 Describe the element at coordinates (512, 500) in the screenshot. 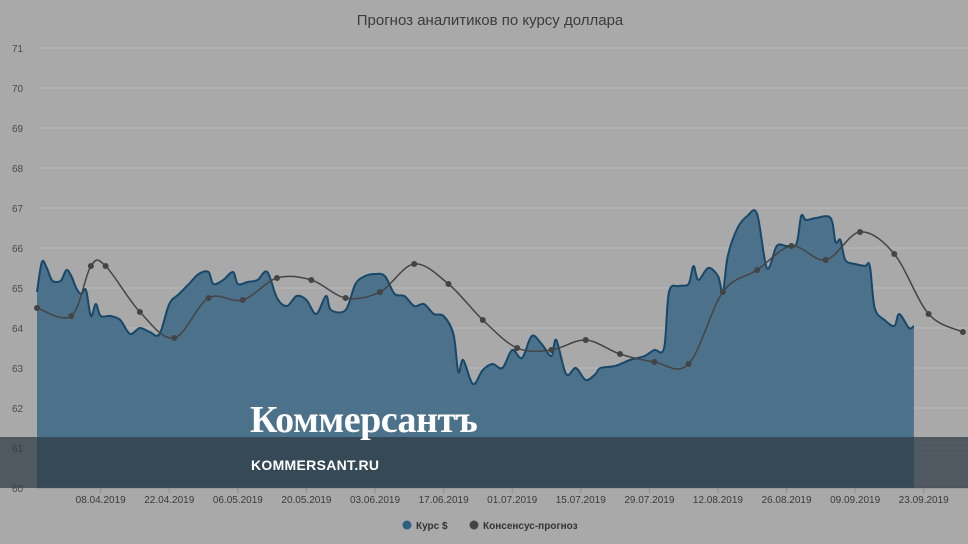

I see `x-tick-label: 01.07.2019` at that location.